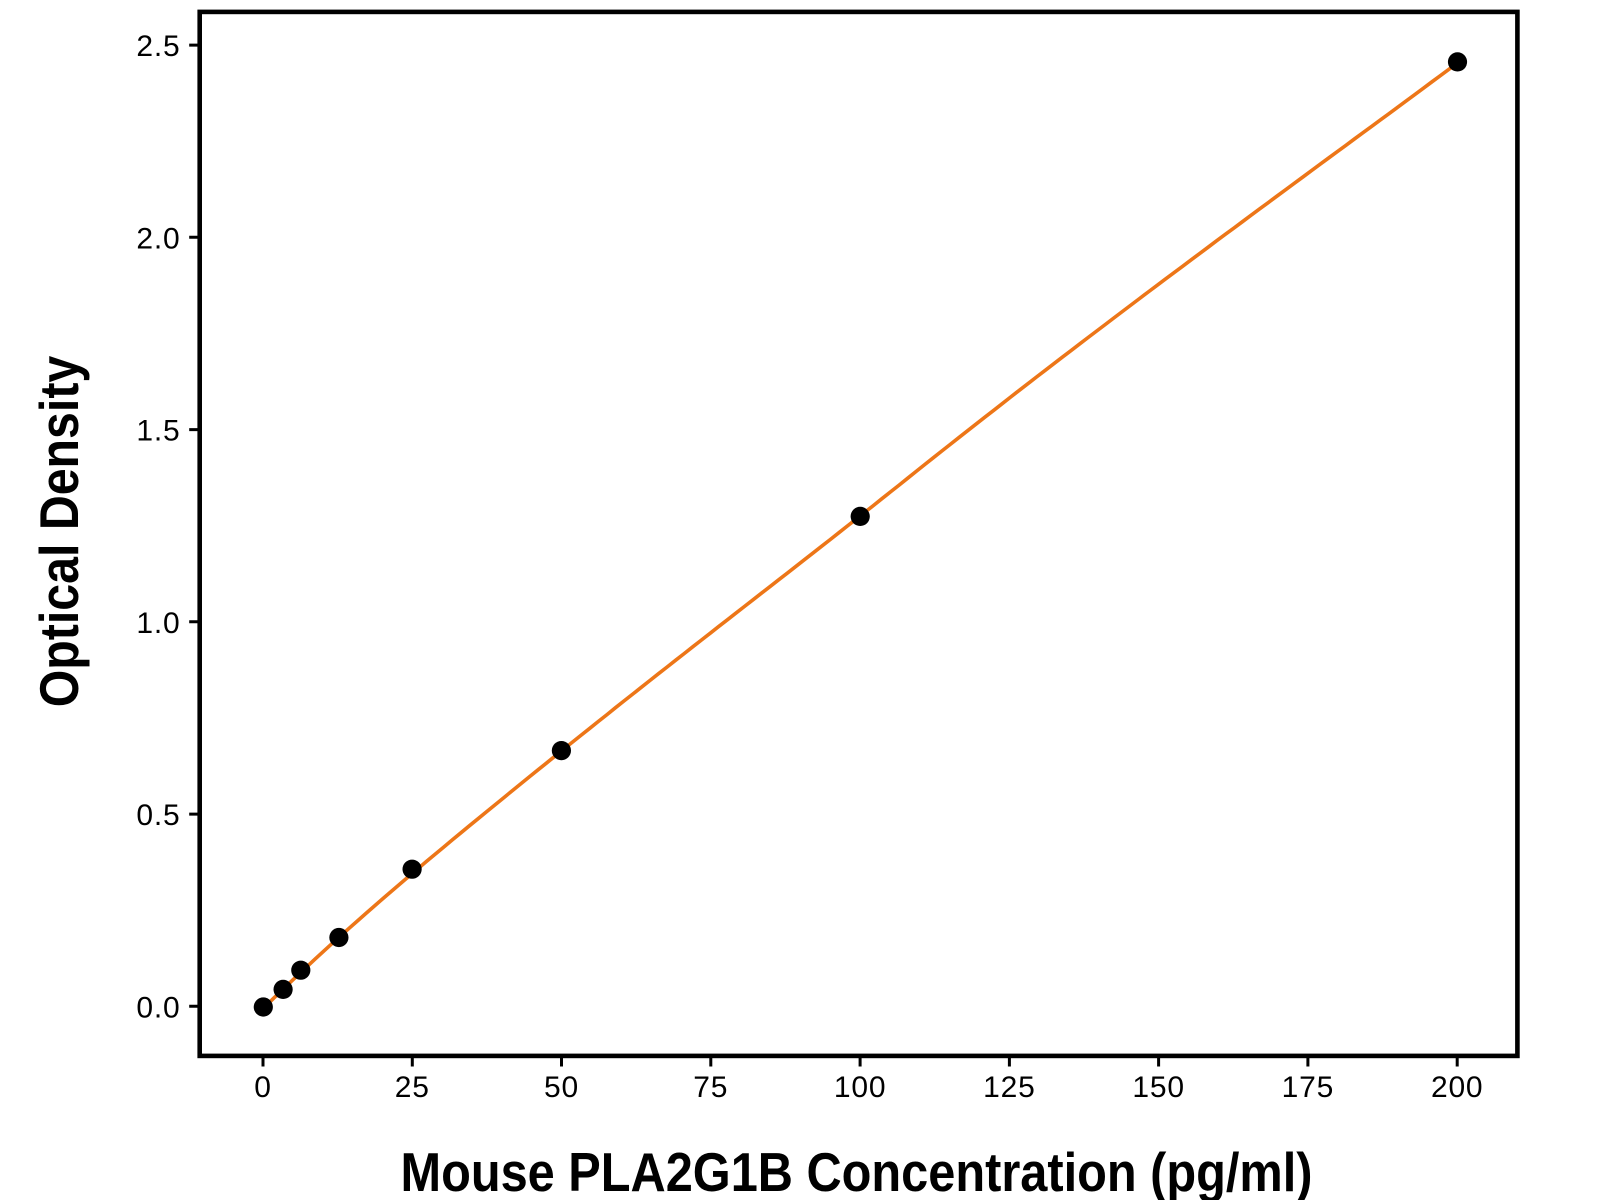  Describe the element at coordinates (158, 431) in the screenshot. I see `svg-text: 1.5` at that location.